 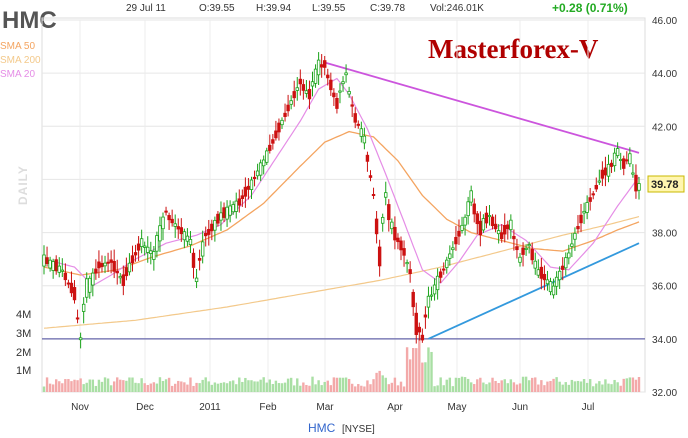 I want to click on y-tick-label: 46.00, so click(x=664, y=21).